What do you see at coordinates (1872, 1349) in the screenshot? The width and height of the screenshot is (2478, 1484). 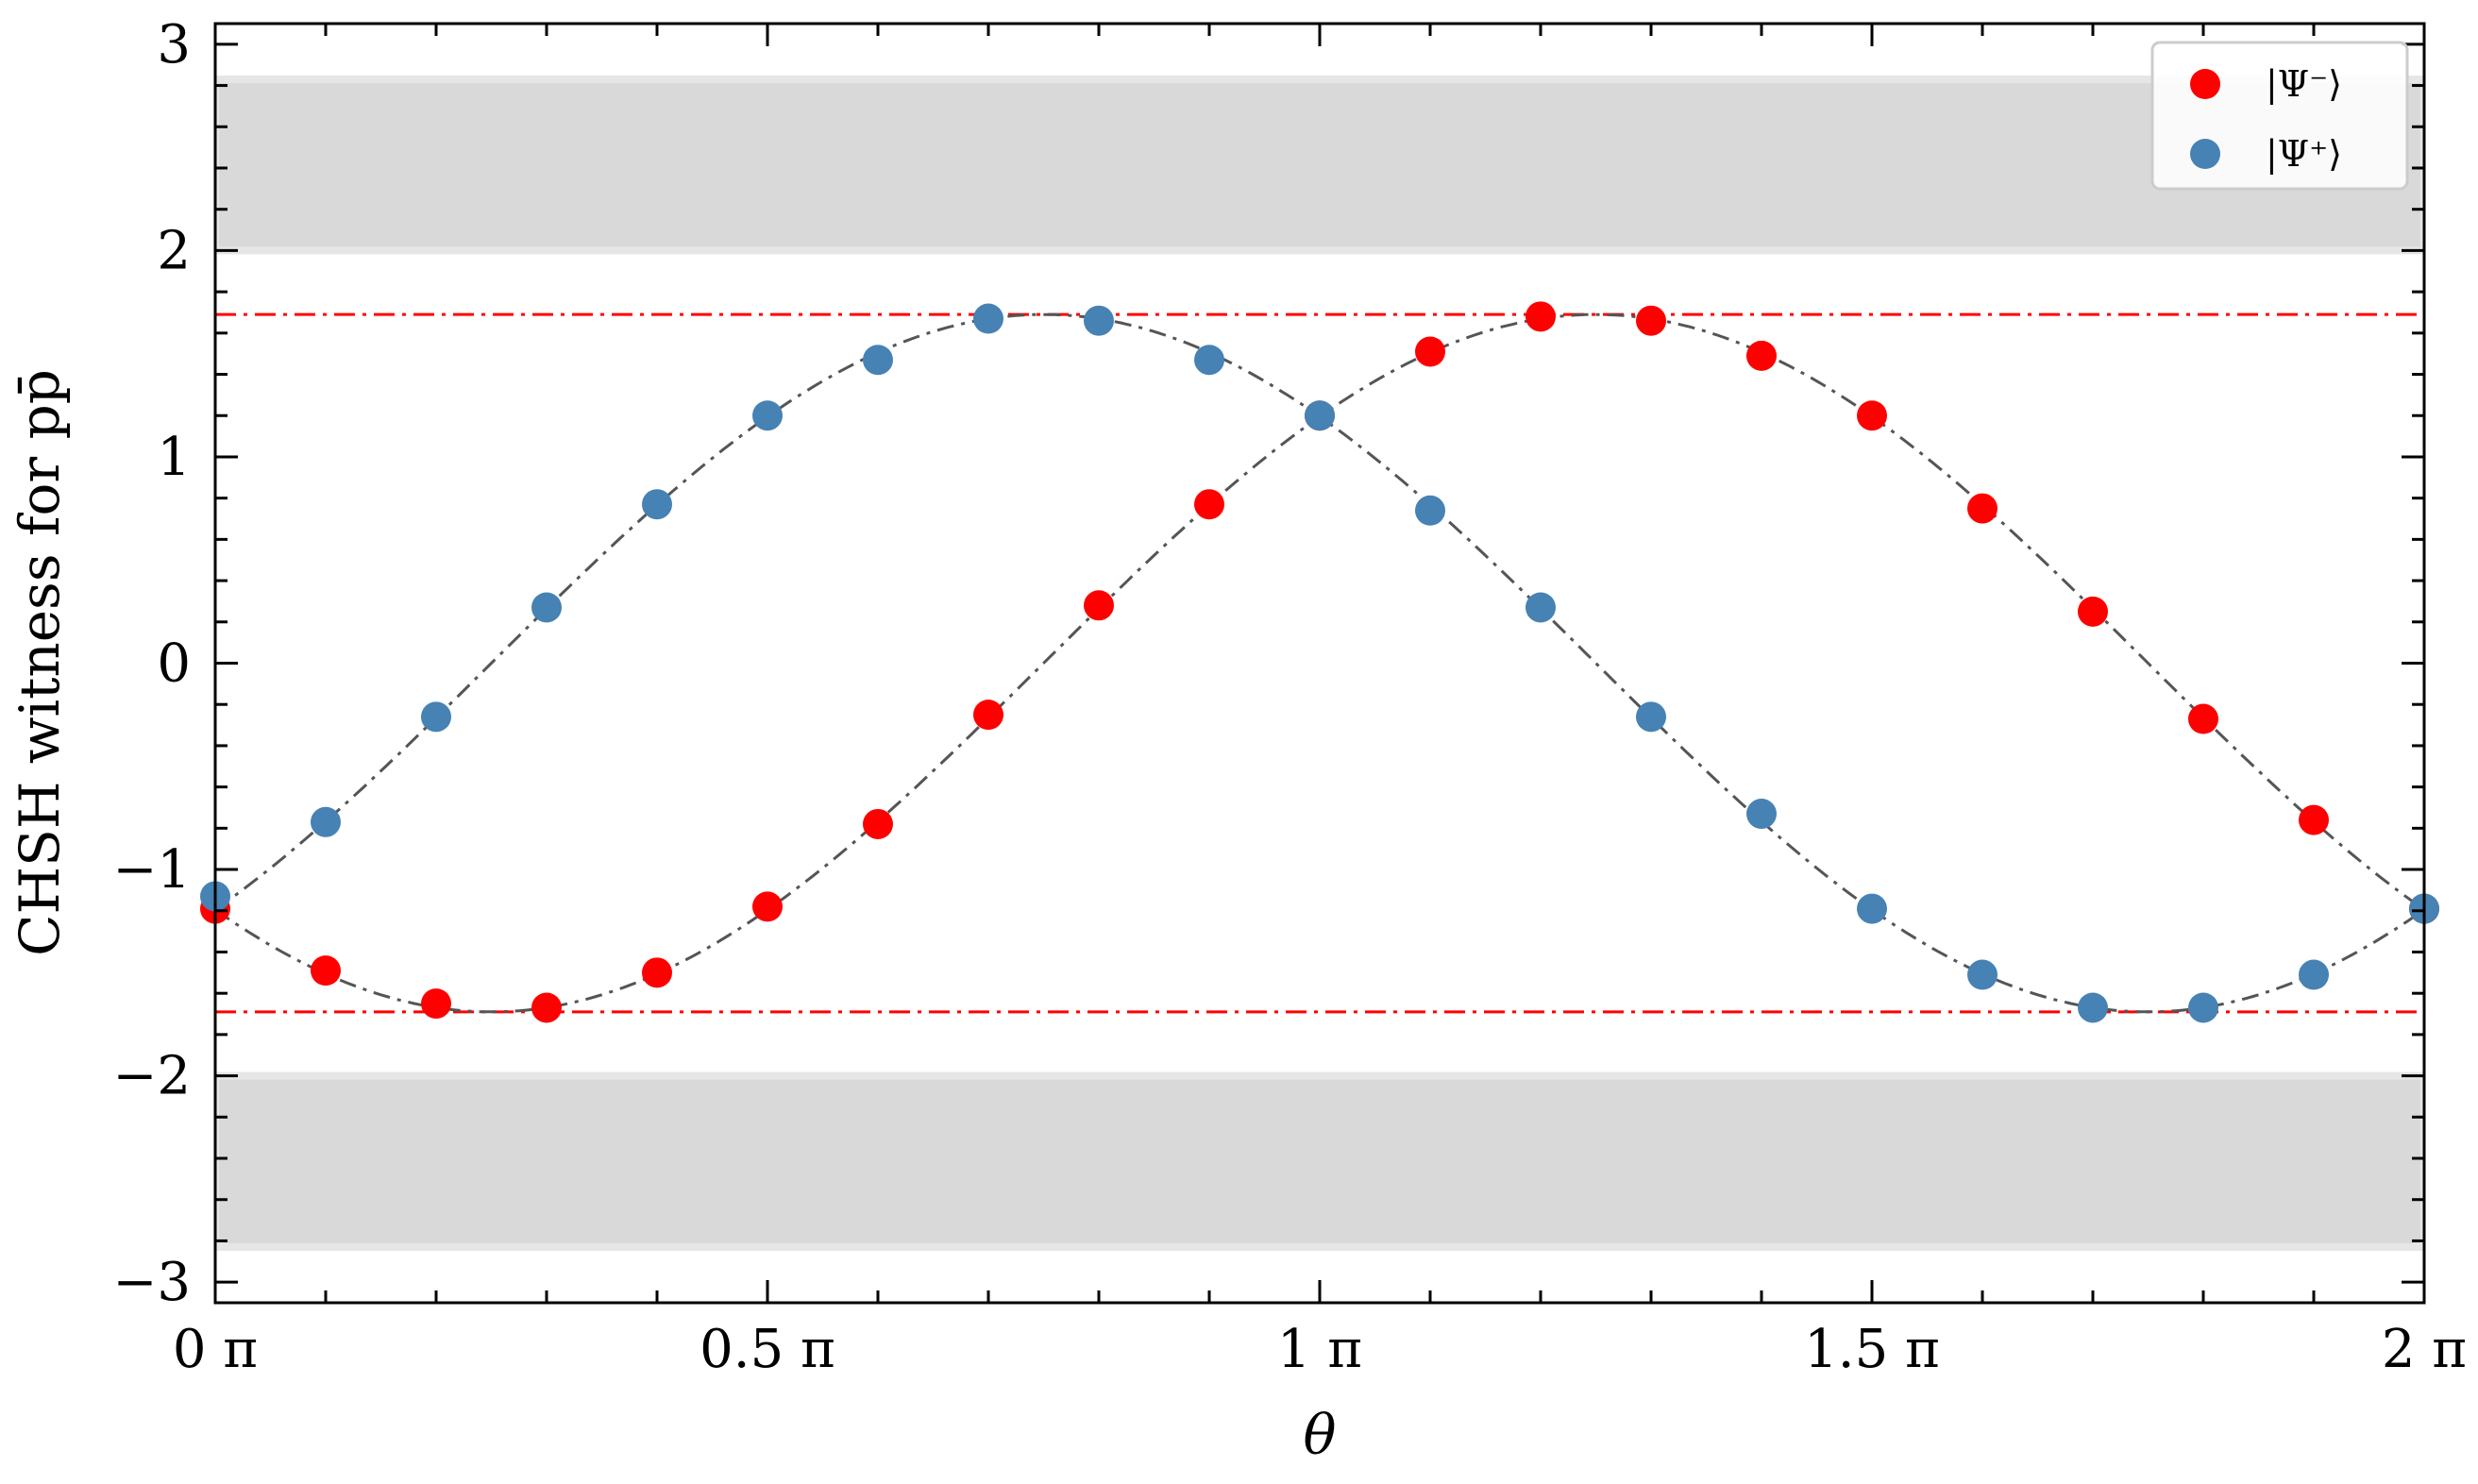 I see `x-tick-label: 1.5 π` at bounding box center [1872, 1349].